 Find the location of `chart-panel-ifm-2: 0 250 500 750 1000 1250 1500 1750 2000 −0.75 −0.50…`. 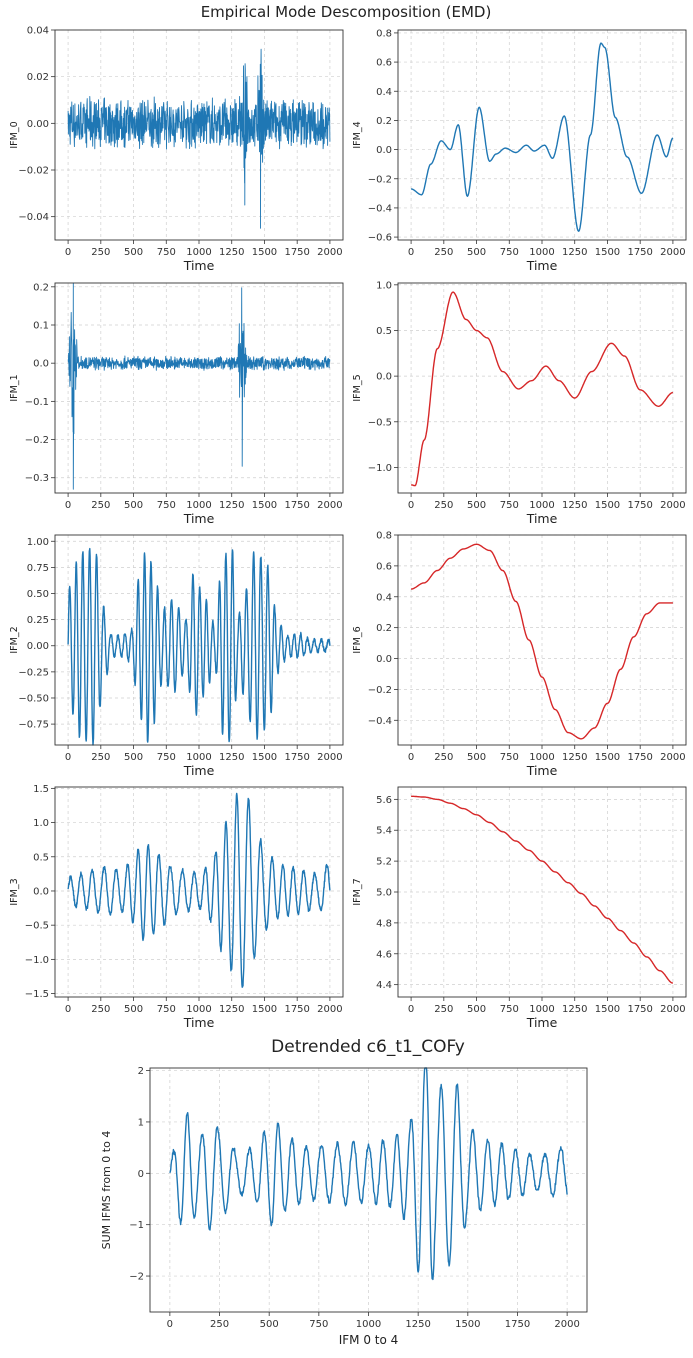

chart-panel-ifm-2: 0 250 500 750 1000 1250 1500 1750 2000 −0.75 −0.50… is located at coordinates (176, 656).